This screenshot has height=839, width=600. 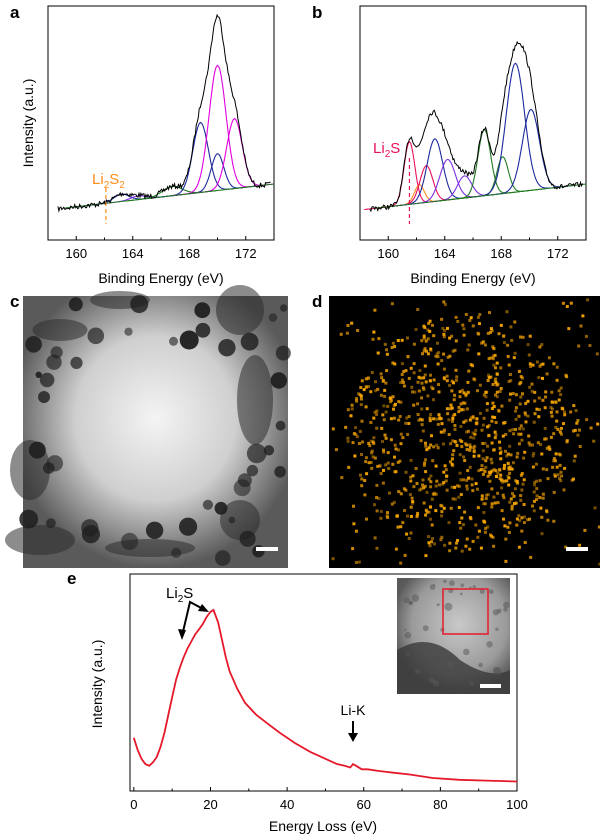 What do you see at coordinates (160, 278) in the screenshot?
I see `chart-a-xlabel: Binding Energy (eV)` at bounding box center [160, 278].